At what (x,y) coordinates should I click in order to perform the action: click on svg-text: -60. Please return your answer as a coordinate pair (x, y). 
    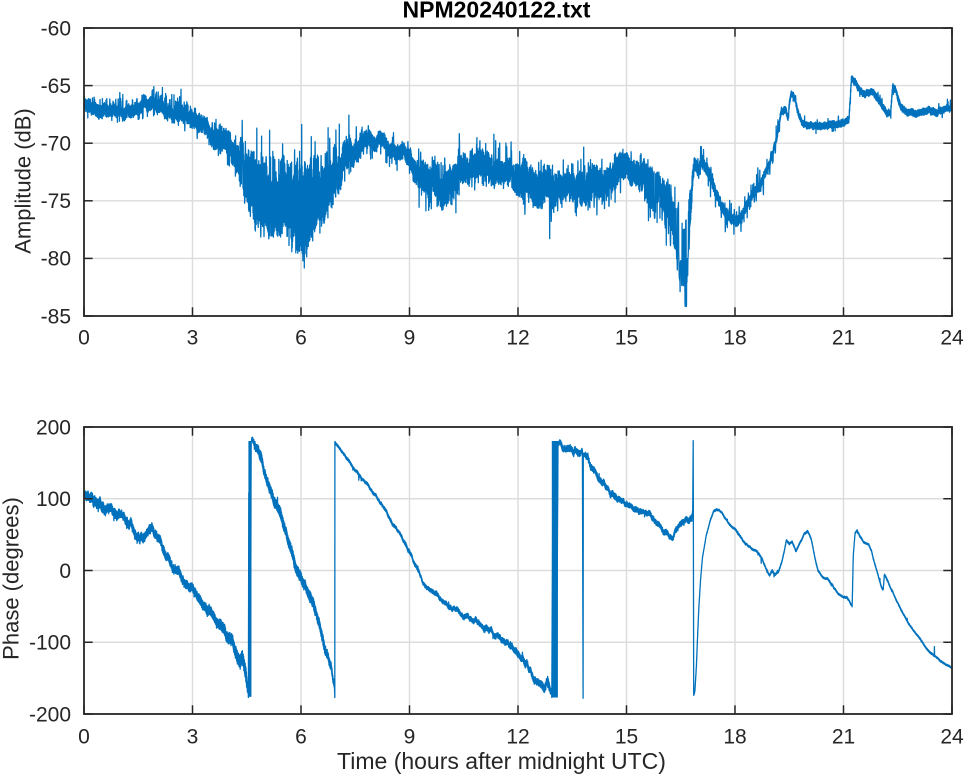
    Looking at the image, I should click on (56, 28).